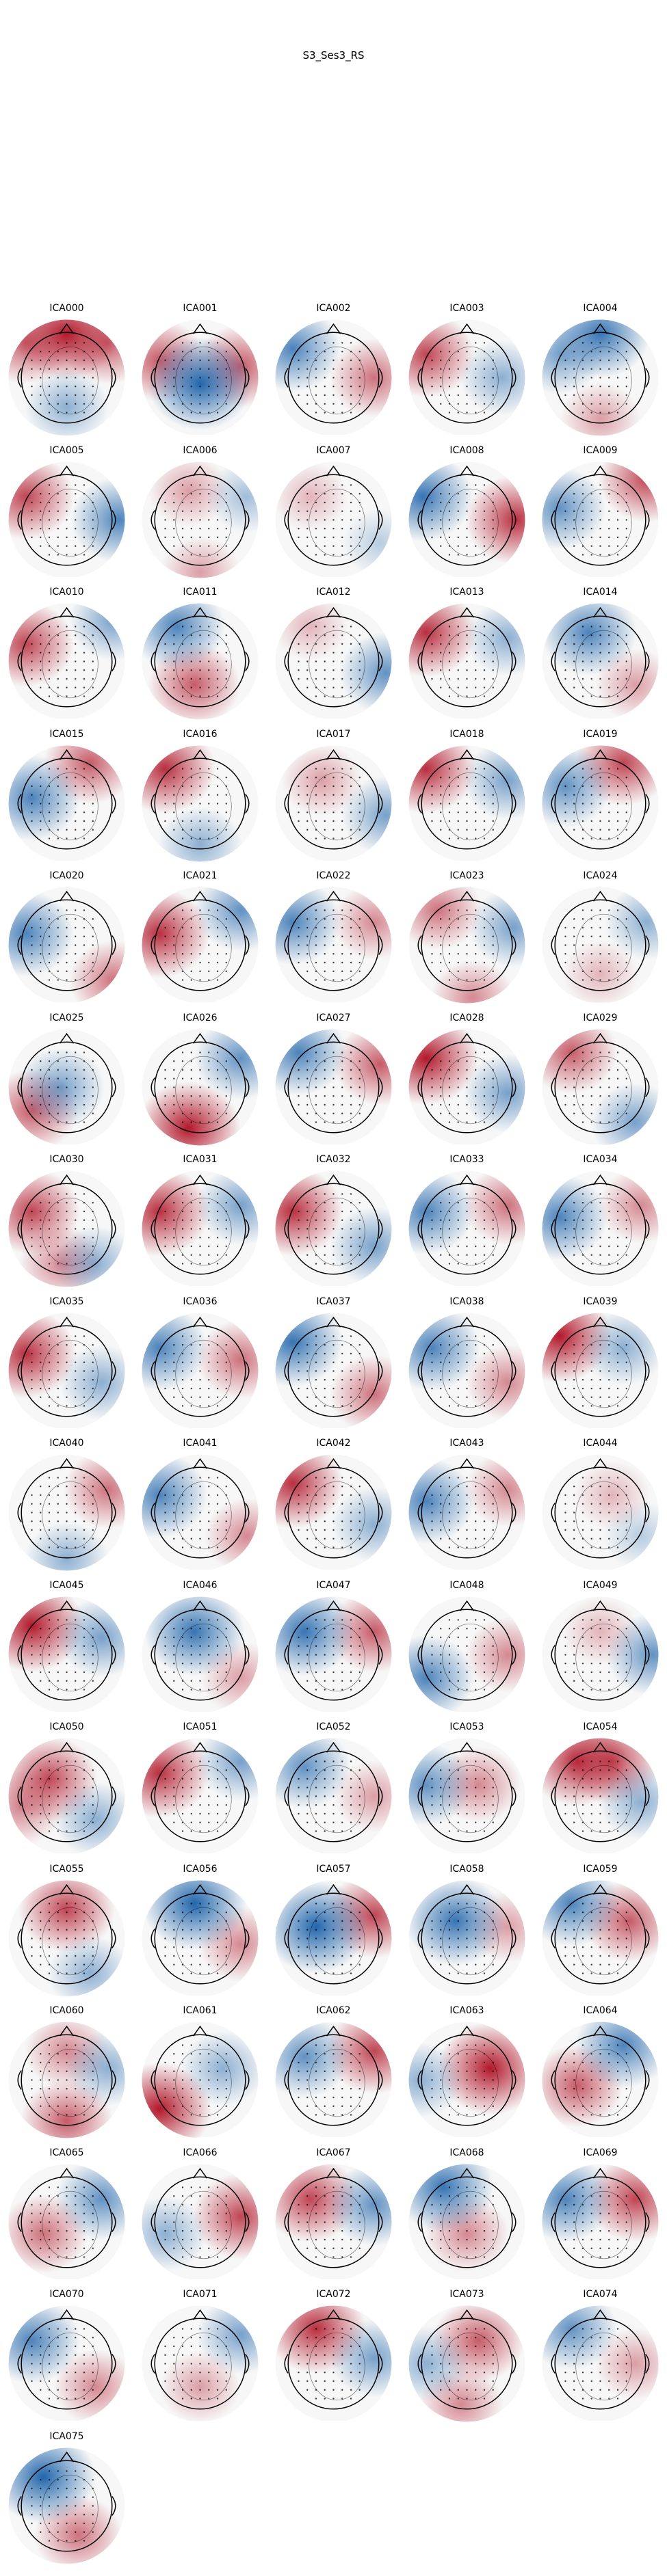  What do you see at coordinates (66, 2436) in the screenshot?
I see `topomap-title: ICA075` at bounding box center [66, 2436].